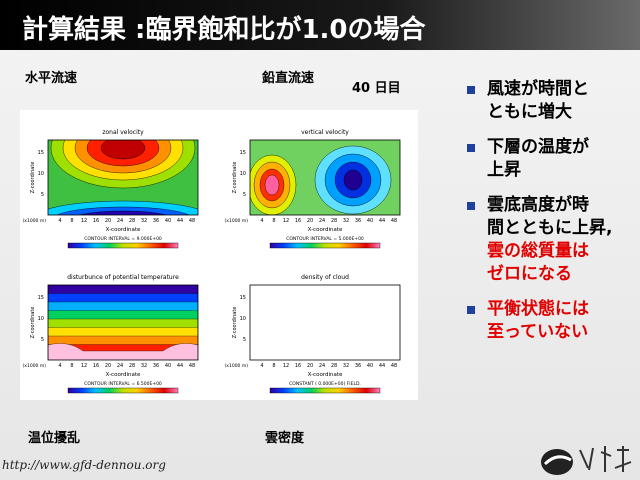 The image size is (640, 480). I want to click on footer-url: http://www.gfd-dennou.org, so click(84, 465).